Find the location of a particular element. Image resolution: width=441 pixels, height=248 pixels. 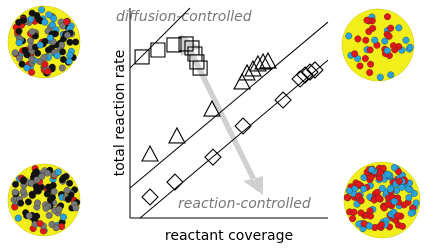

gray-double-arrow is located at coordinates (222, 114).